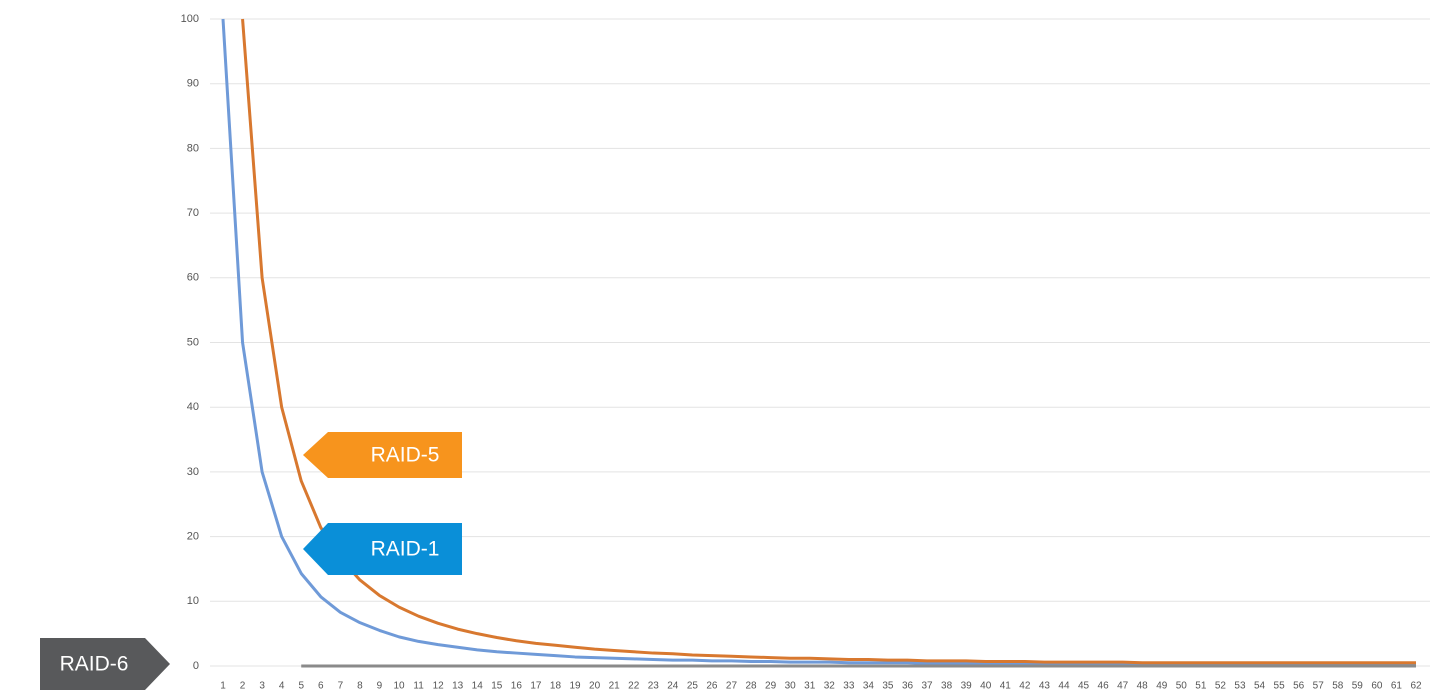 This screenshot has height=696, width=1448. What do you see at coordinates (399, 686) in the screenshot?
I see `x-tick-label: 10` at bounding box center [399, 686].